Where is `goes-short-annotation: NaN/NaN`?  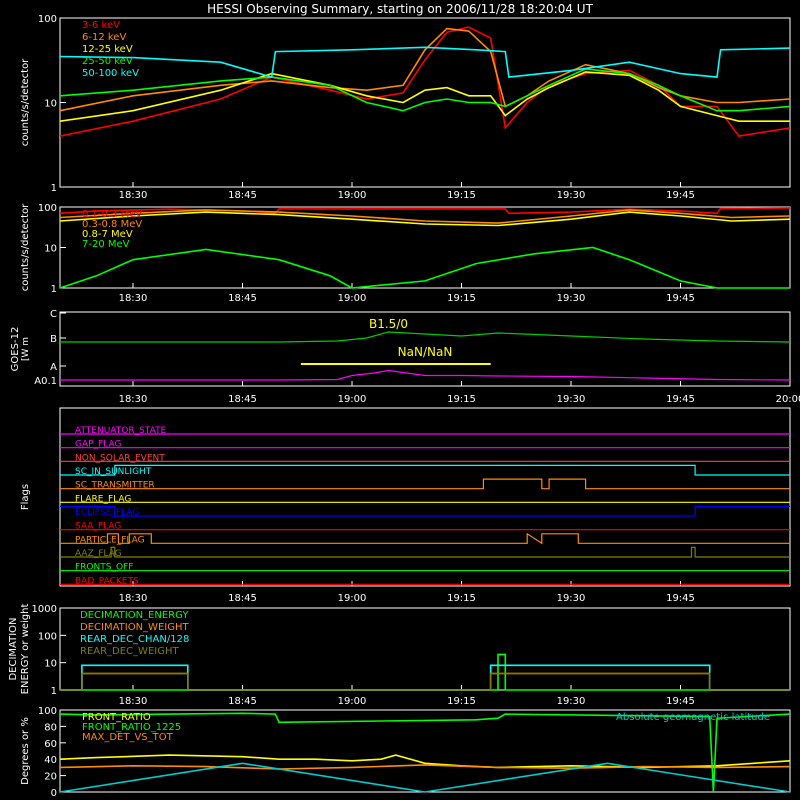 goes-short-annotation: NaN/NaN is located at coordinates (425, 352).